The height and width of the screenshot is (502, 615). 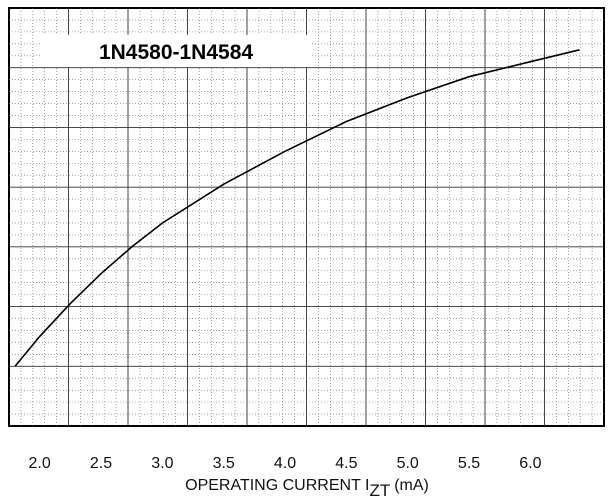 What do you see at coordinates (101, 463) in the screenshot?
I see `x-tick-label: 2.5` at bounding box center [101, 463].